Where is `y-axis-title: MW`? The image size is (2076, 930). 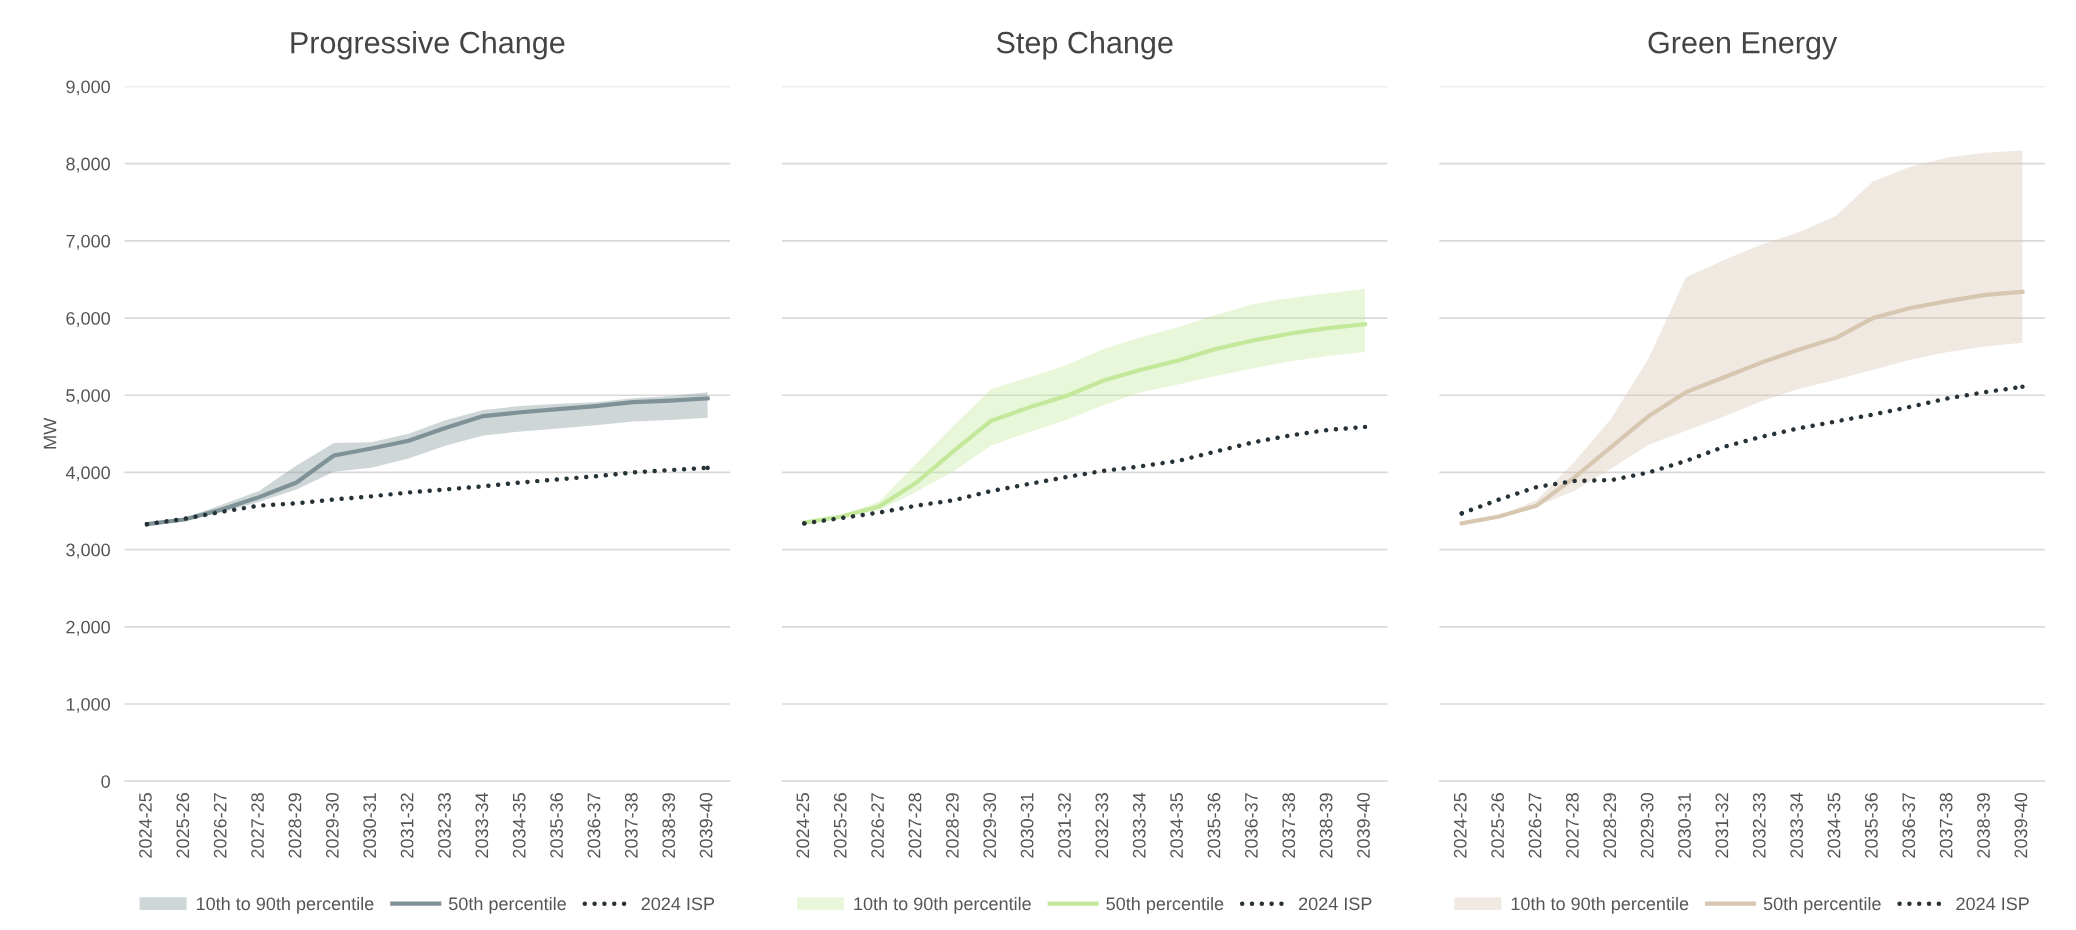
y-axis-title: MW is located at coordinates (50, 433).